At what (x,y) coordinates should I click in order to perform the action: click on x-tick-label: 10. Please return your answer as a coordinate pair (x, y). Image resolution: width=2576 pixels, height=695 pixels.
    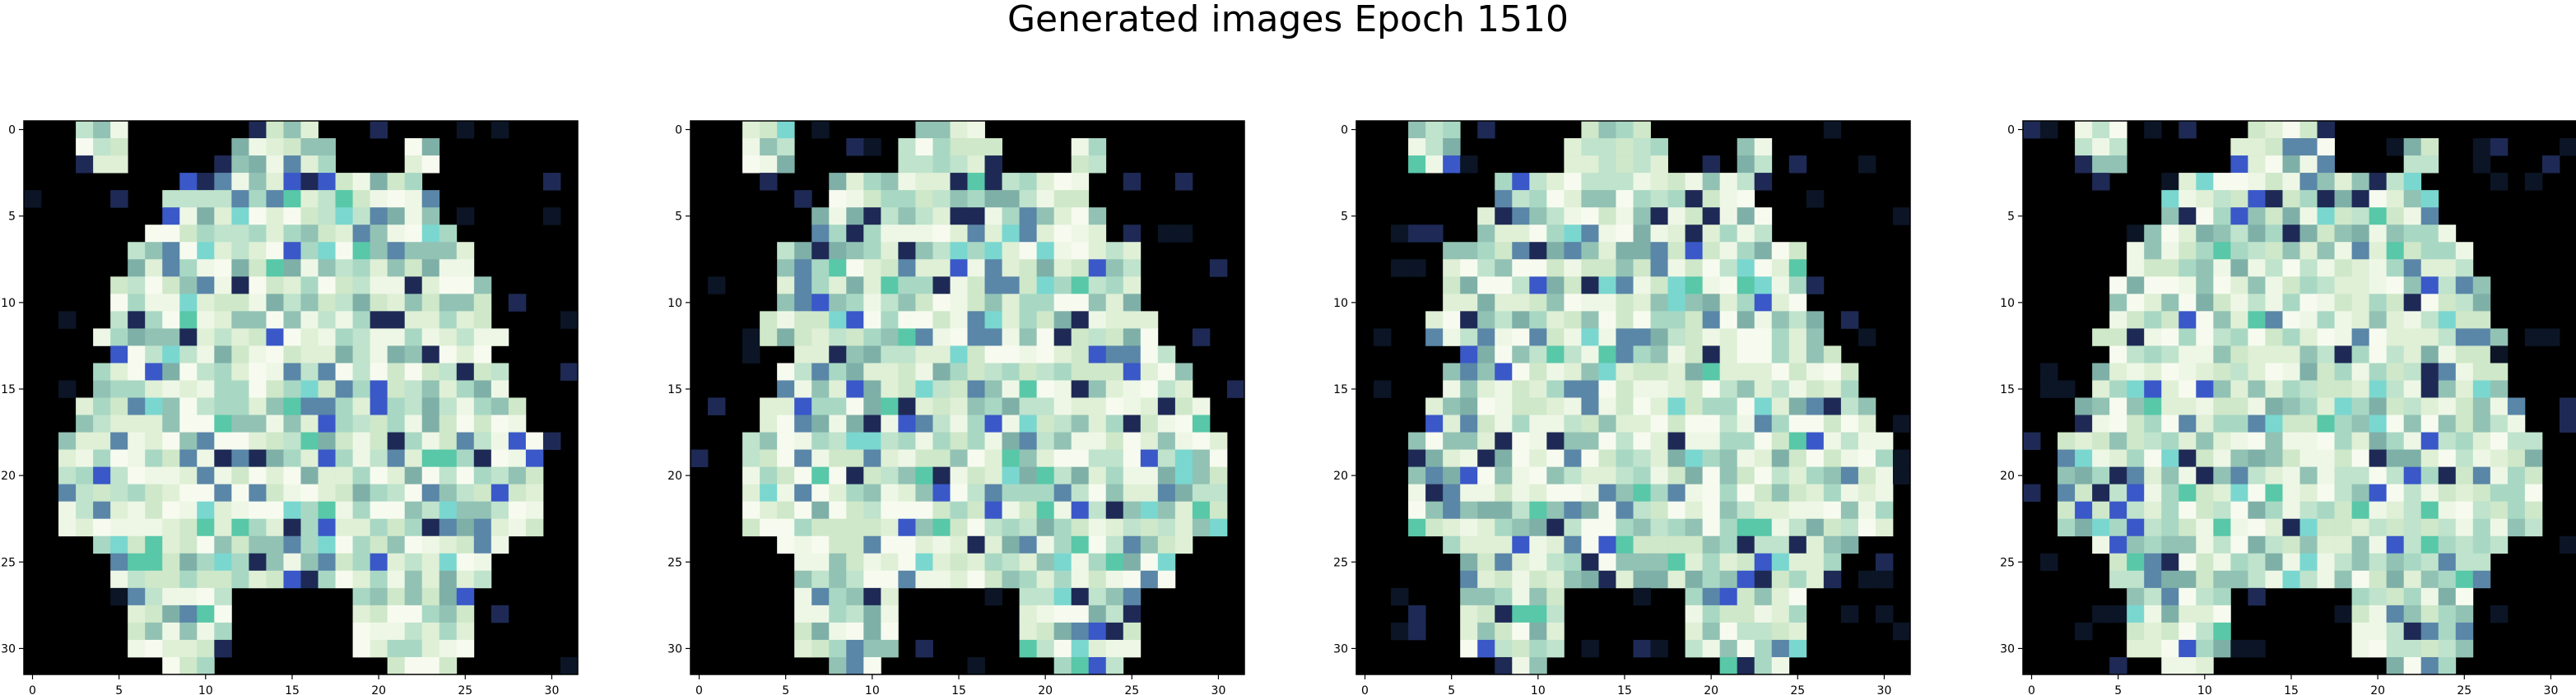
    Looking at the image, I should click on (1538, 689).